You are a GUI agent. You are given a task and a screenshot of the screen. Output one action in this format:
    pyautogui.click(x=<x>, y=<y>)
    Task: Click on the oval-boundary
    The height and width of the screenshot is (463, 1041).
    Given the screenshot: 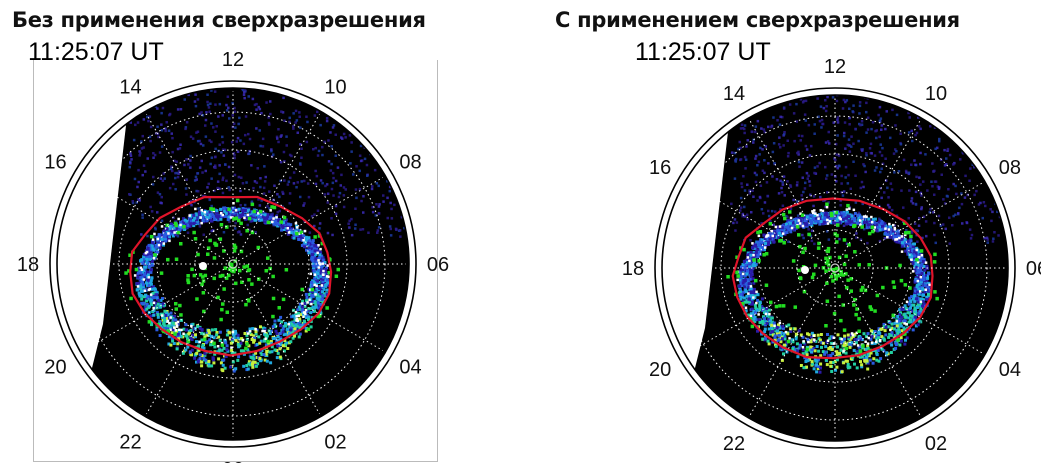 What is the action you would take?
    pyautogui.click(x=231, y=276)
    